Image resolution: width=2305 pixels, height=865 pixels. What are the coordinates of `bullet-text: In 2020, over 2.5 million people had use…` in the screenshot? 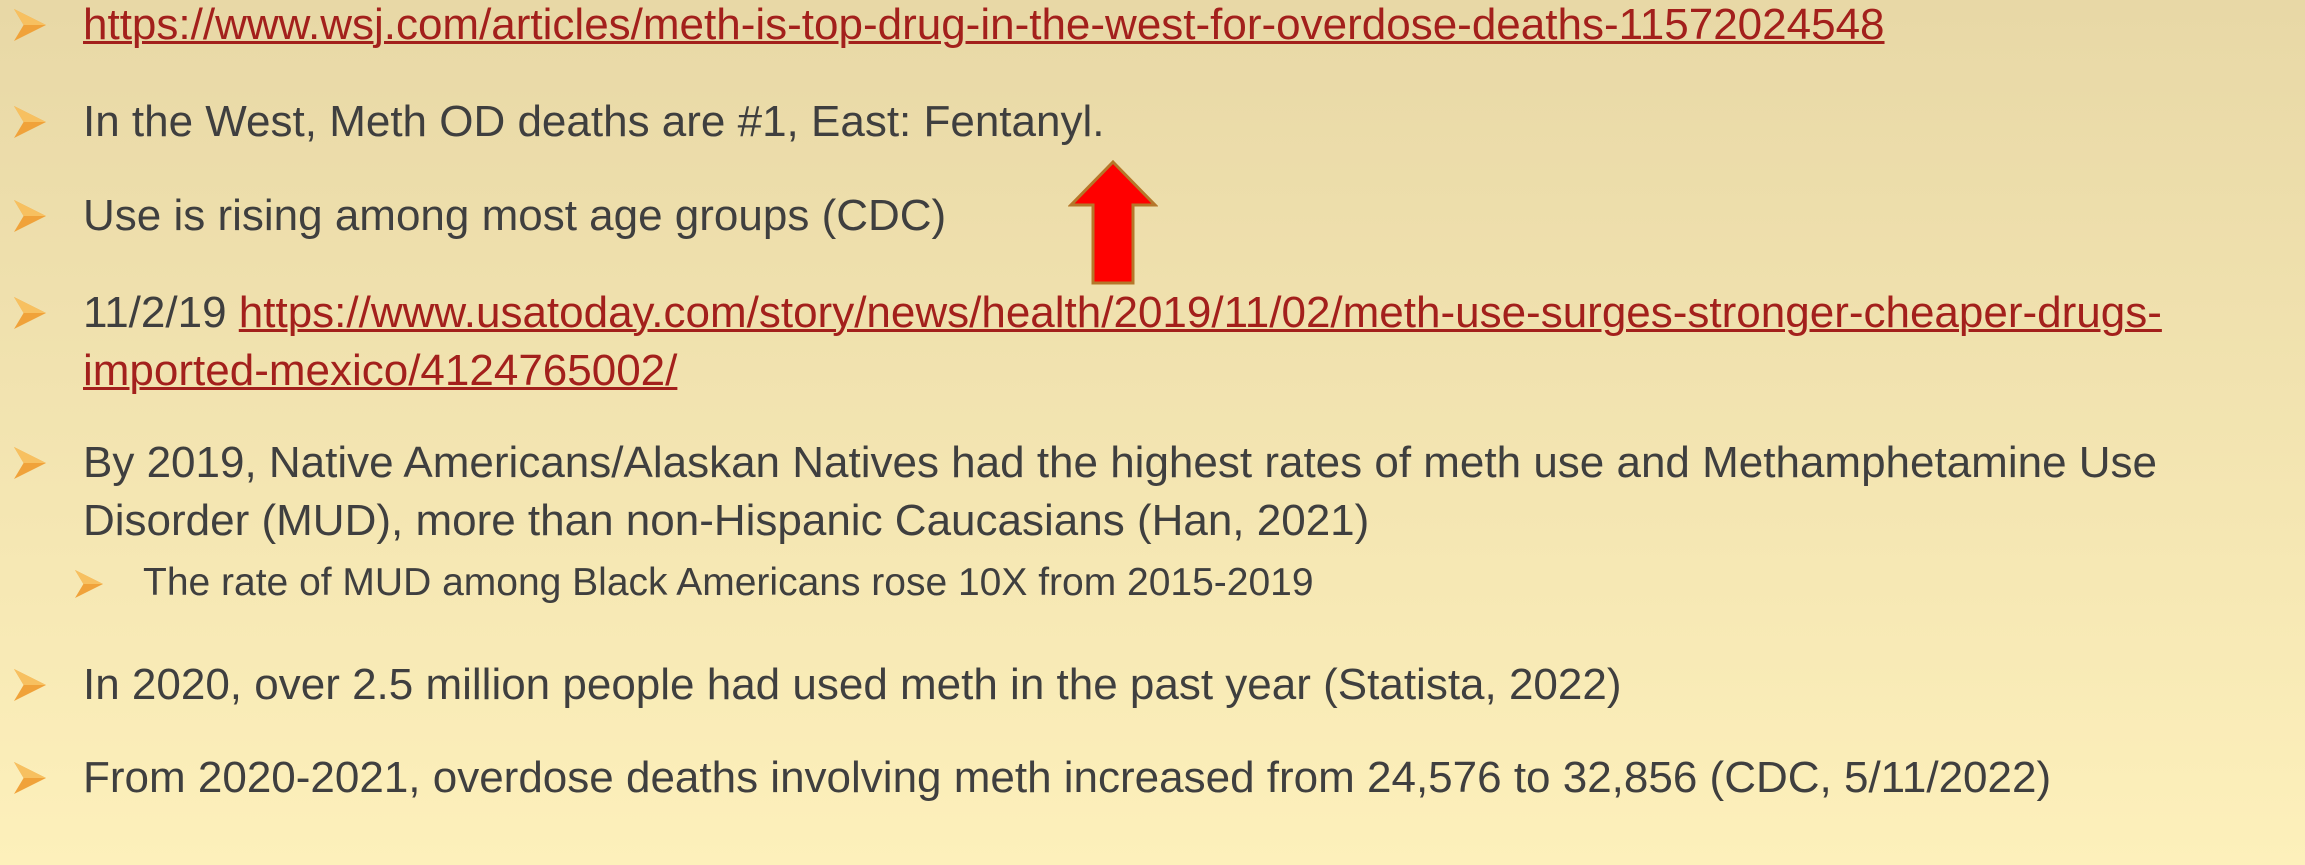 It's located at (852, 684).